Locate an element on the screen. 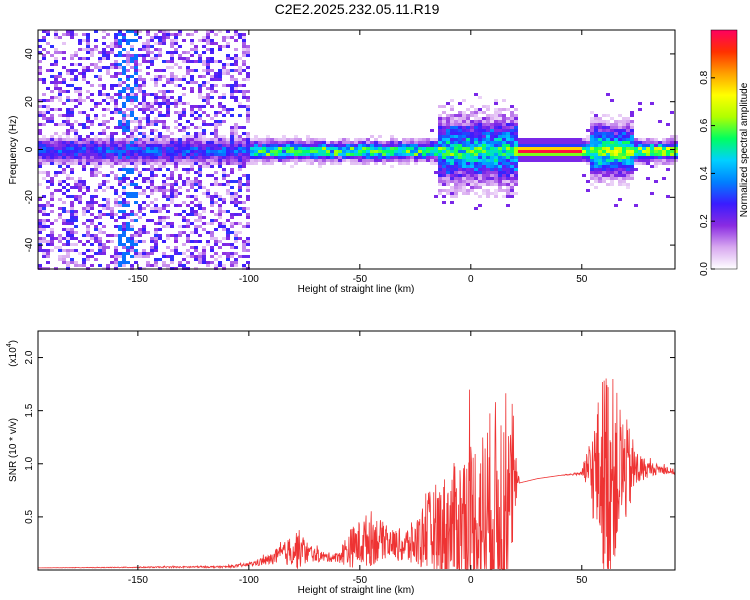 This screenshot has width=750, height=600. colorbar-gradient is located at coordinates (724, 149).